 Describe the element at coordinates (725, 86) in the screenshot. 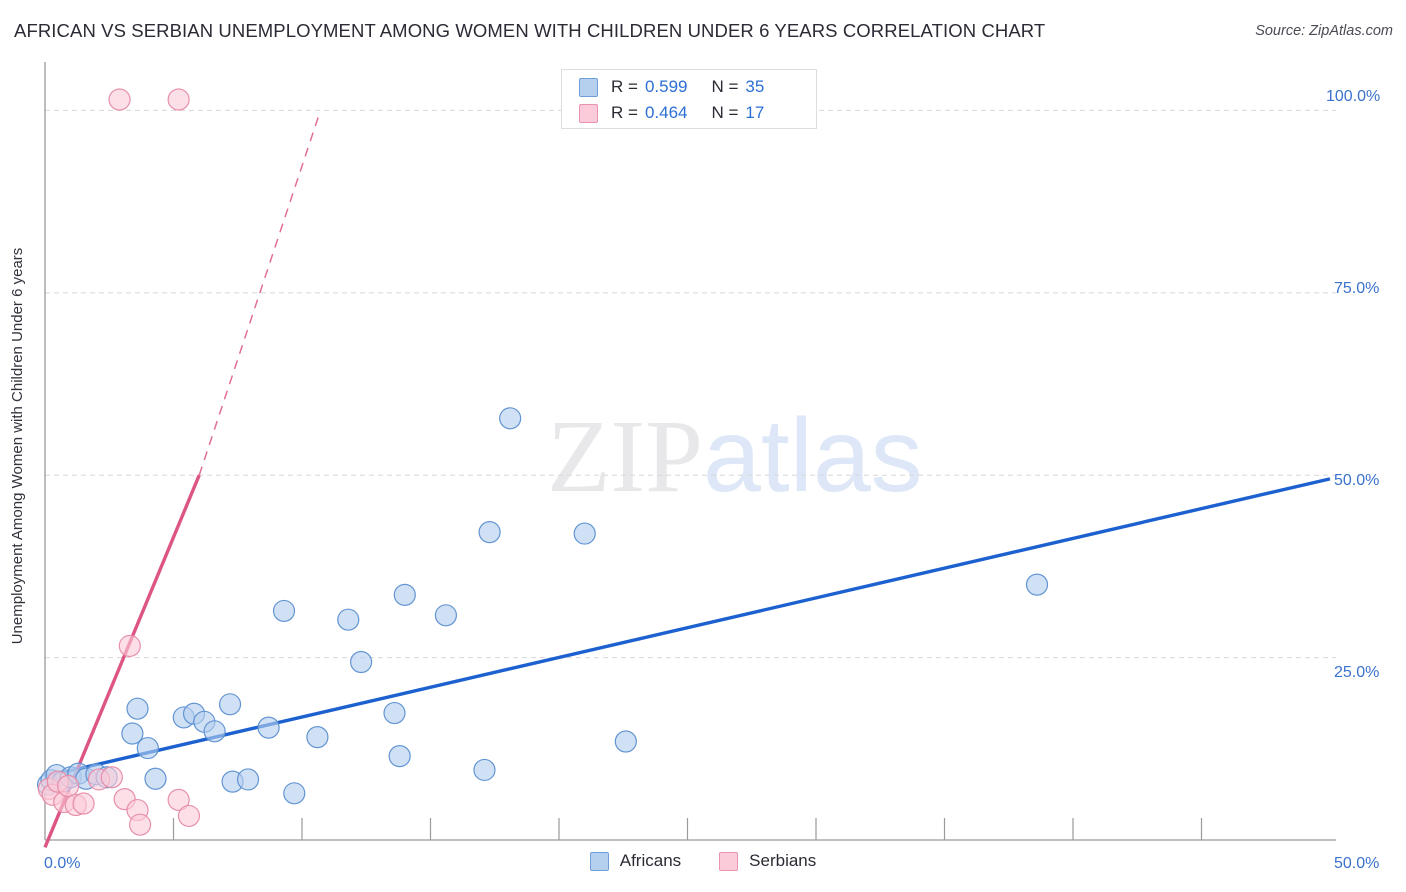

I see `n-label-africans: N =` at that location.